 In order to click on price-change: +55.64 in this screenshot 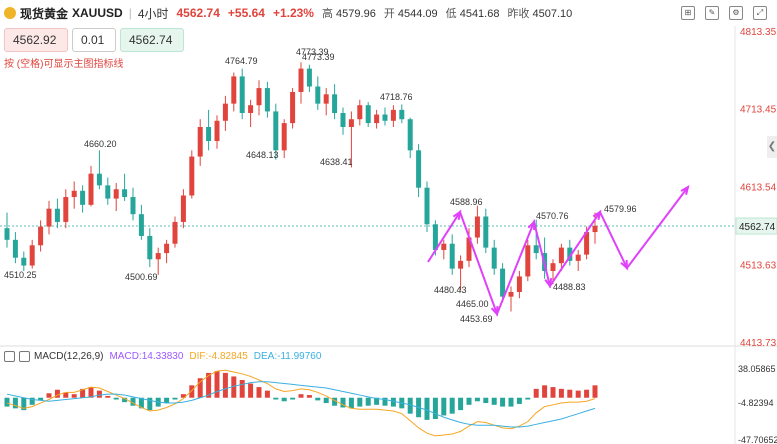, I will do `click(246, 13)`.